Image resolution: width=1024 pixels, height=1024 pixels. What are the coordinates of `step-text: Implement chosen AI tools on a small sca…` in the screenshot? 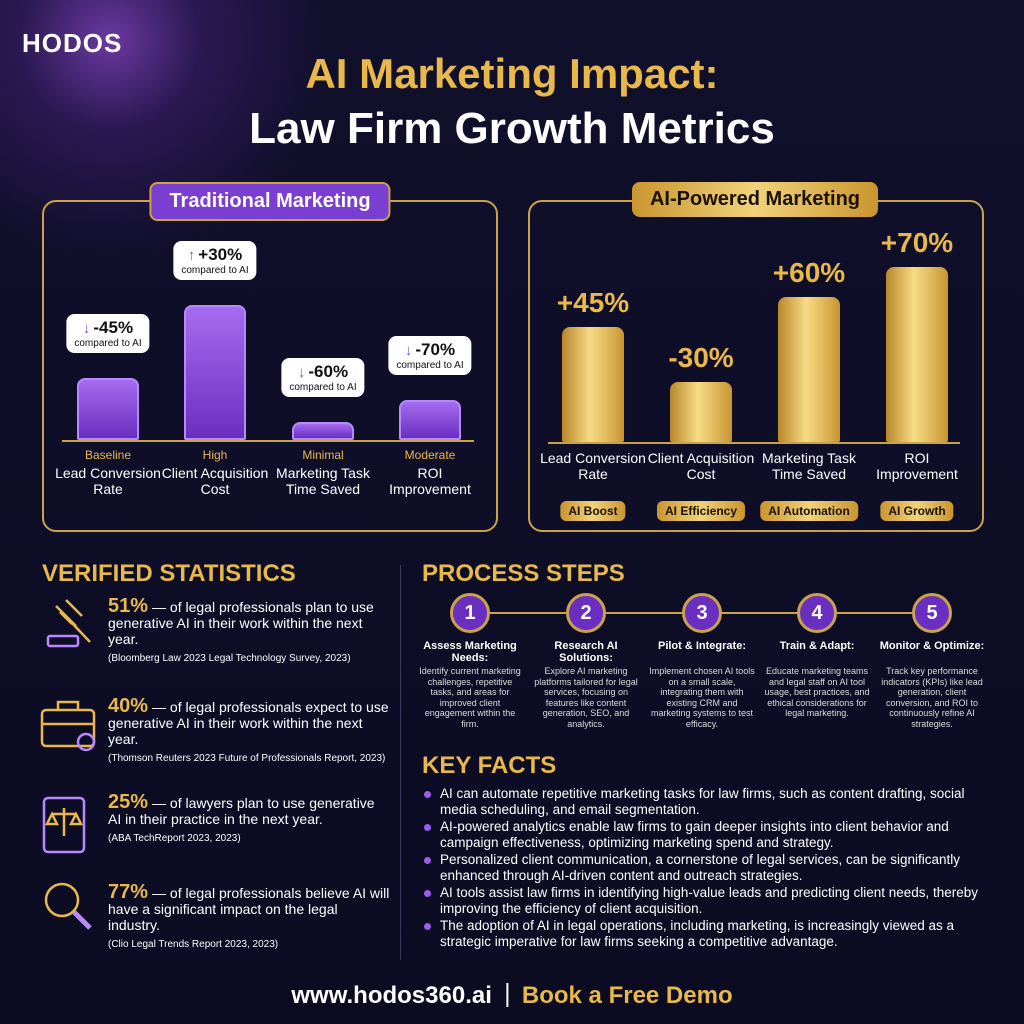 It's located at (702, 697).